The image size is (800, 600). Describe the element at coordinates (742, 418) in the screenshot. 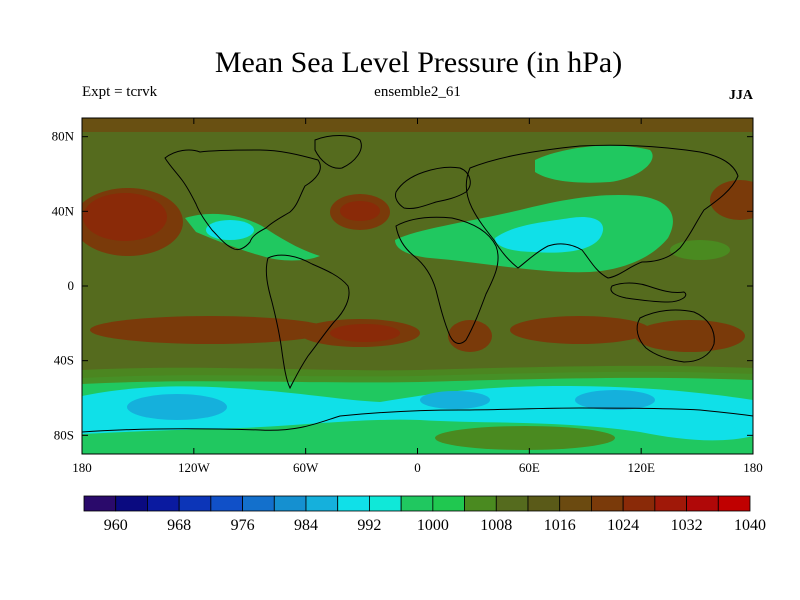

I see `antarctic-edge-low` at that location.